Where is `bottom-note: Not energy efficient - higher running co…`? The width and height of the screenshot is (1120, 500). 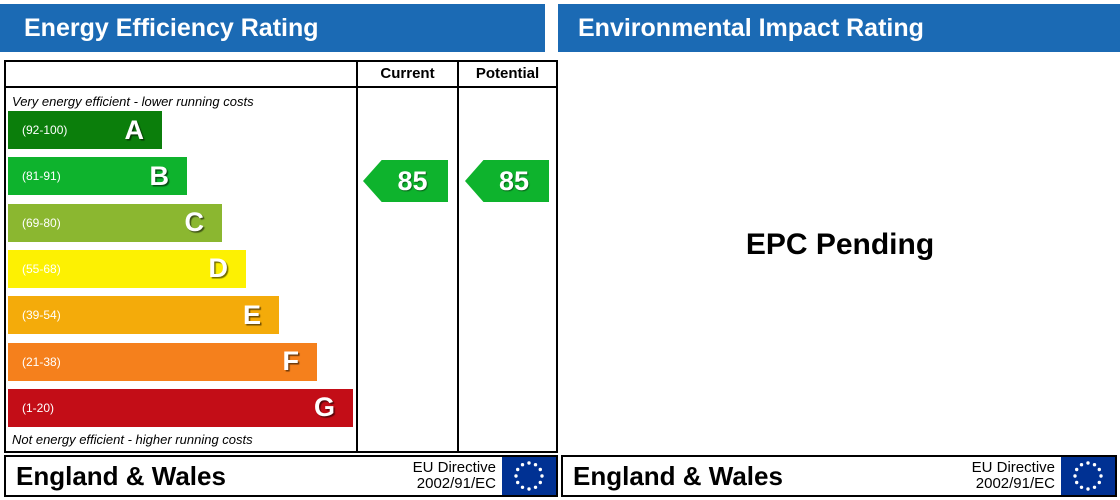 bottom-note: Not energy efficient - higher running co… is located at coordinates (132, 439).